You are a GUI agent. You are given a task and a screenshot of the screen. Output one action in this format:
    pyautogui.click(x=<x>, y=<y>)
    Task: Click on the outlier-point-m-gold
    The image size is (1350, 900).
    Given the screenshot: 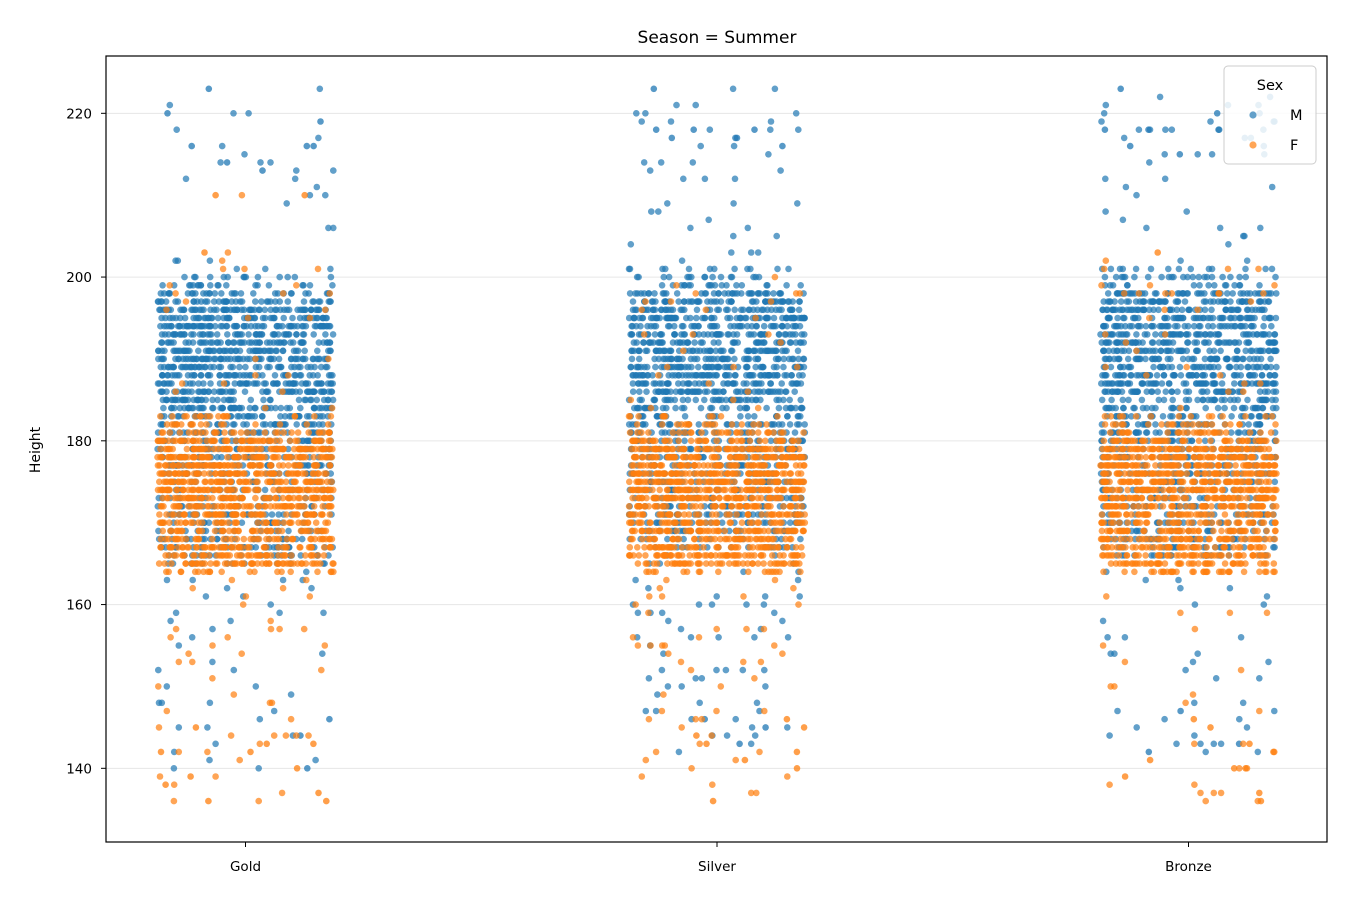 What is the action you would take?
    pyautogui.click(x=320, y=121)
    